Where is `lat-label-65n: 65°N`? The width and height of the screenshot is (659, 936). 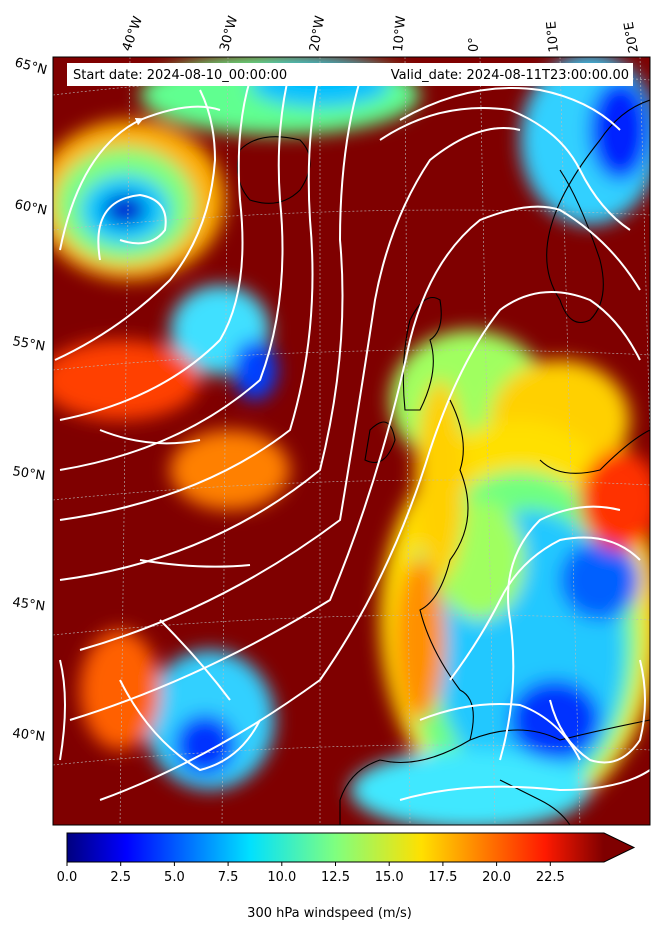
lat-label-65n: 65°N is located at coordinates (31, 66).